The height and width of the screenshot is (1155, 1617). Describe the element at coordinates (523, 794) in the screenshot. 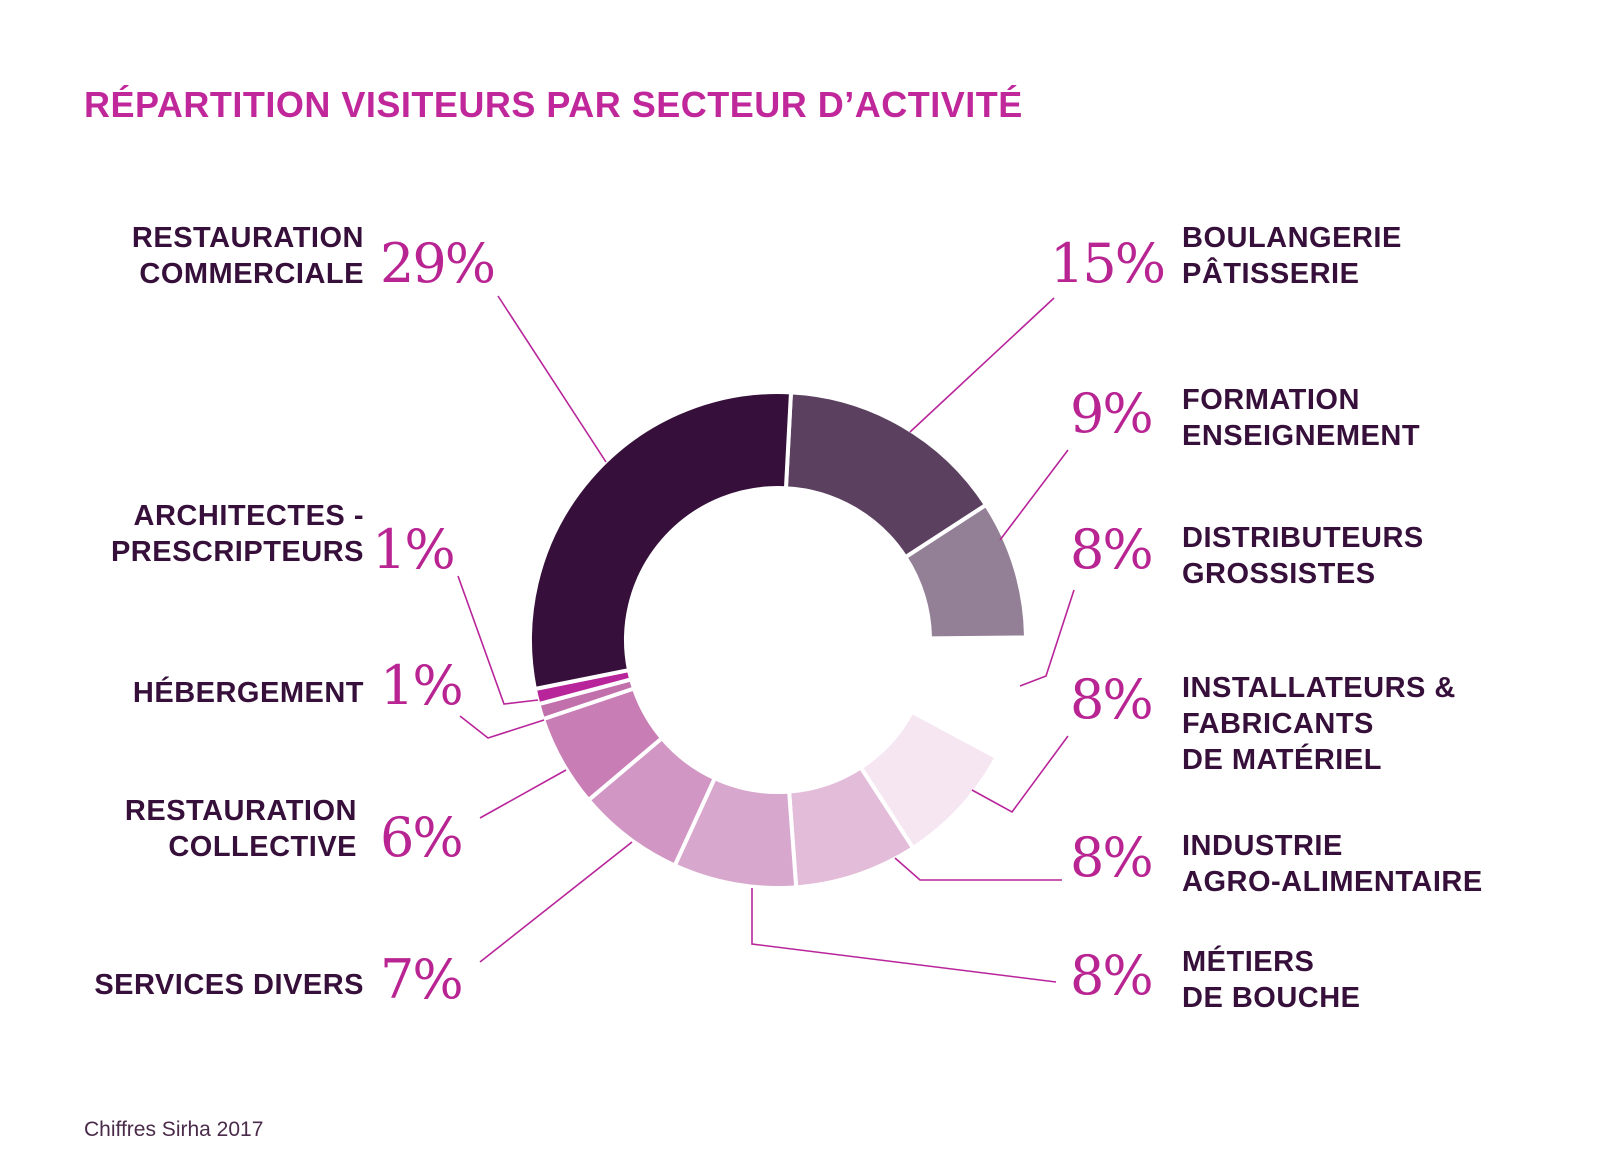

I see `leader-line-restauration-collective` at that location.